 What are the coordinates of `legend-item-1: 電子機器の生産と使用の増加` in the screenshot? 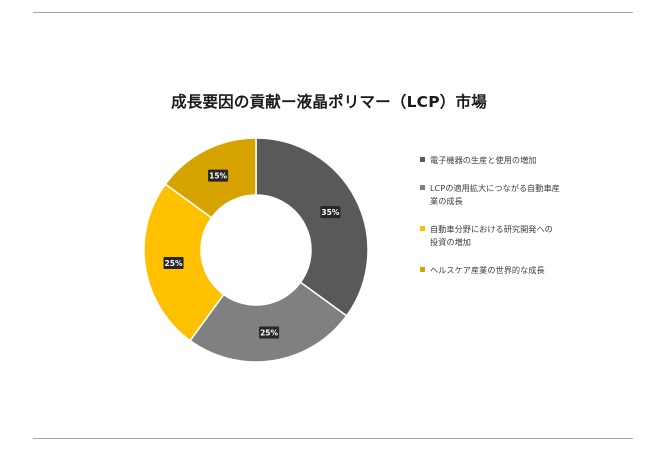 It's located at (490, 160).